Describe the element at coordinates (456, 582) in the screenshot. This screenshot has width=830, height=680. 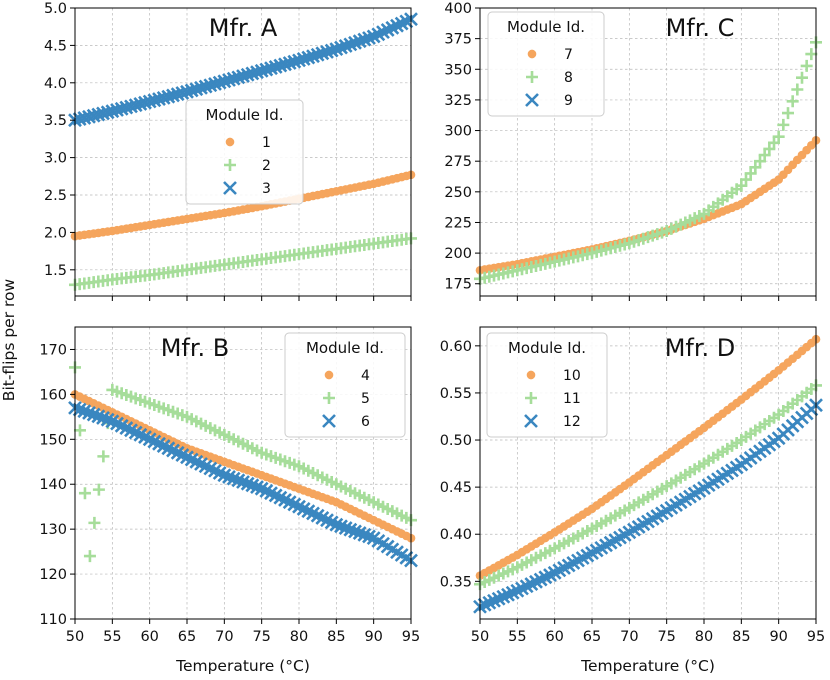
I see `y-tick-label: 0.35` at that location.